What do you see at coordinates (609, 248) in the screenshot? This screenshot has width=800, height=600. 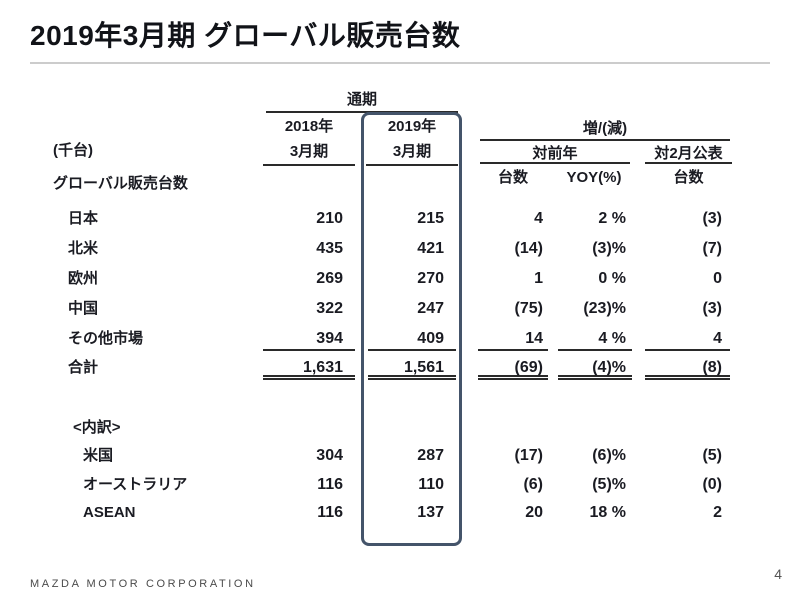 I see `cell-yoy-pct: (3)%` at bounding box center [609, 248].